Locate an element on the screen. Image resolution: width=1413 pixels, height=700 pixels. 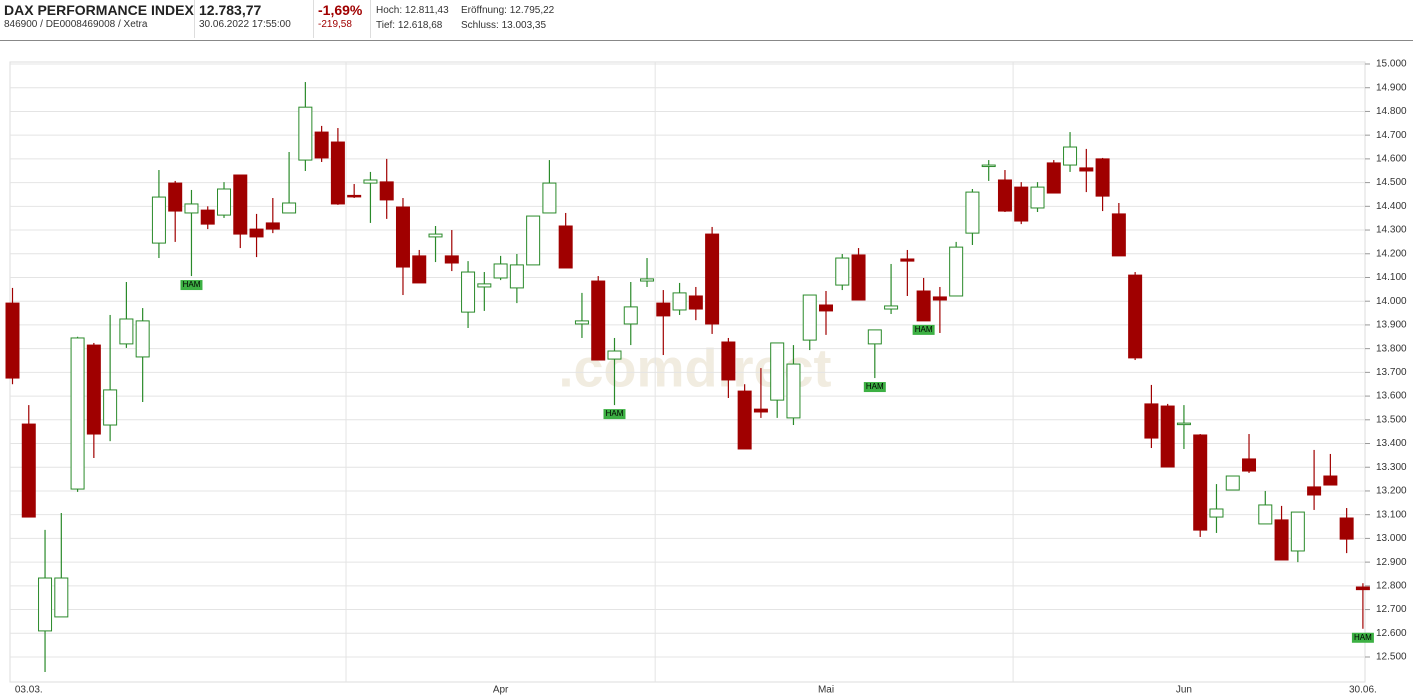
y-tick-label: 14.800 is located at coordinates (1391, 111).